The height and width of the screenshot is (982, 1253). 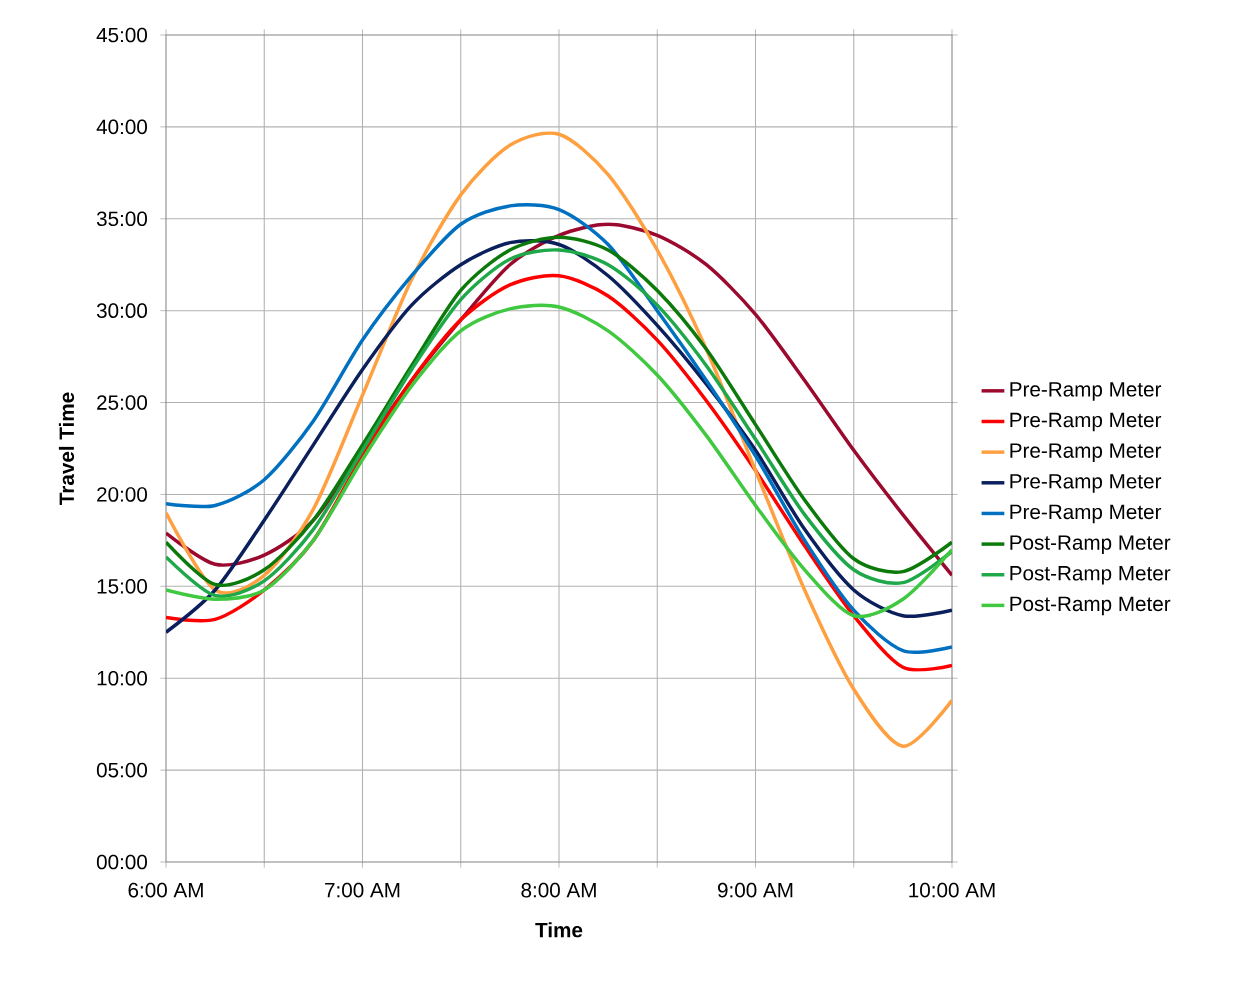 I want to click on x-tick-label: 10:00 AM, so click(x=952, y=890).